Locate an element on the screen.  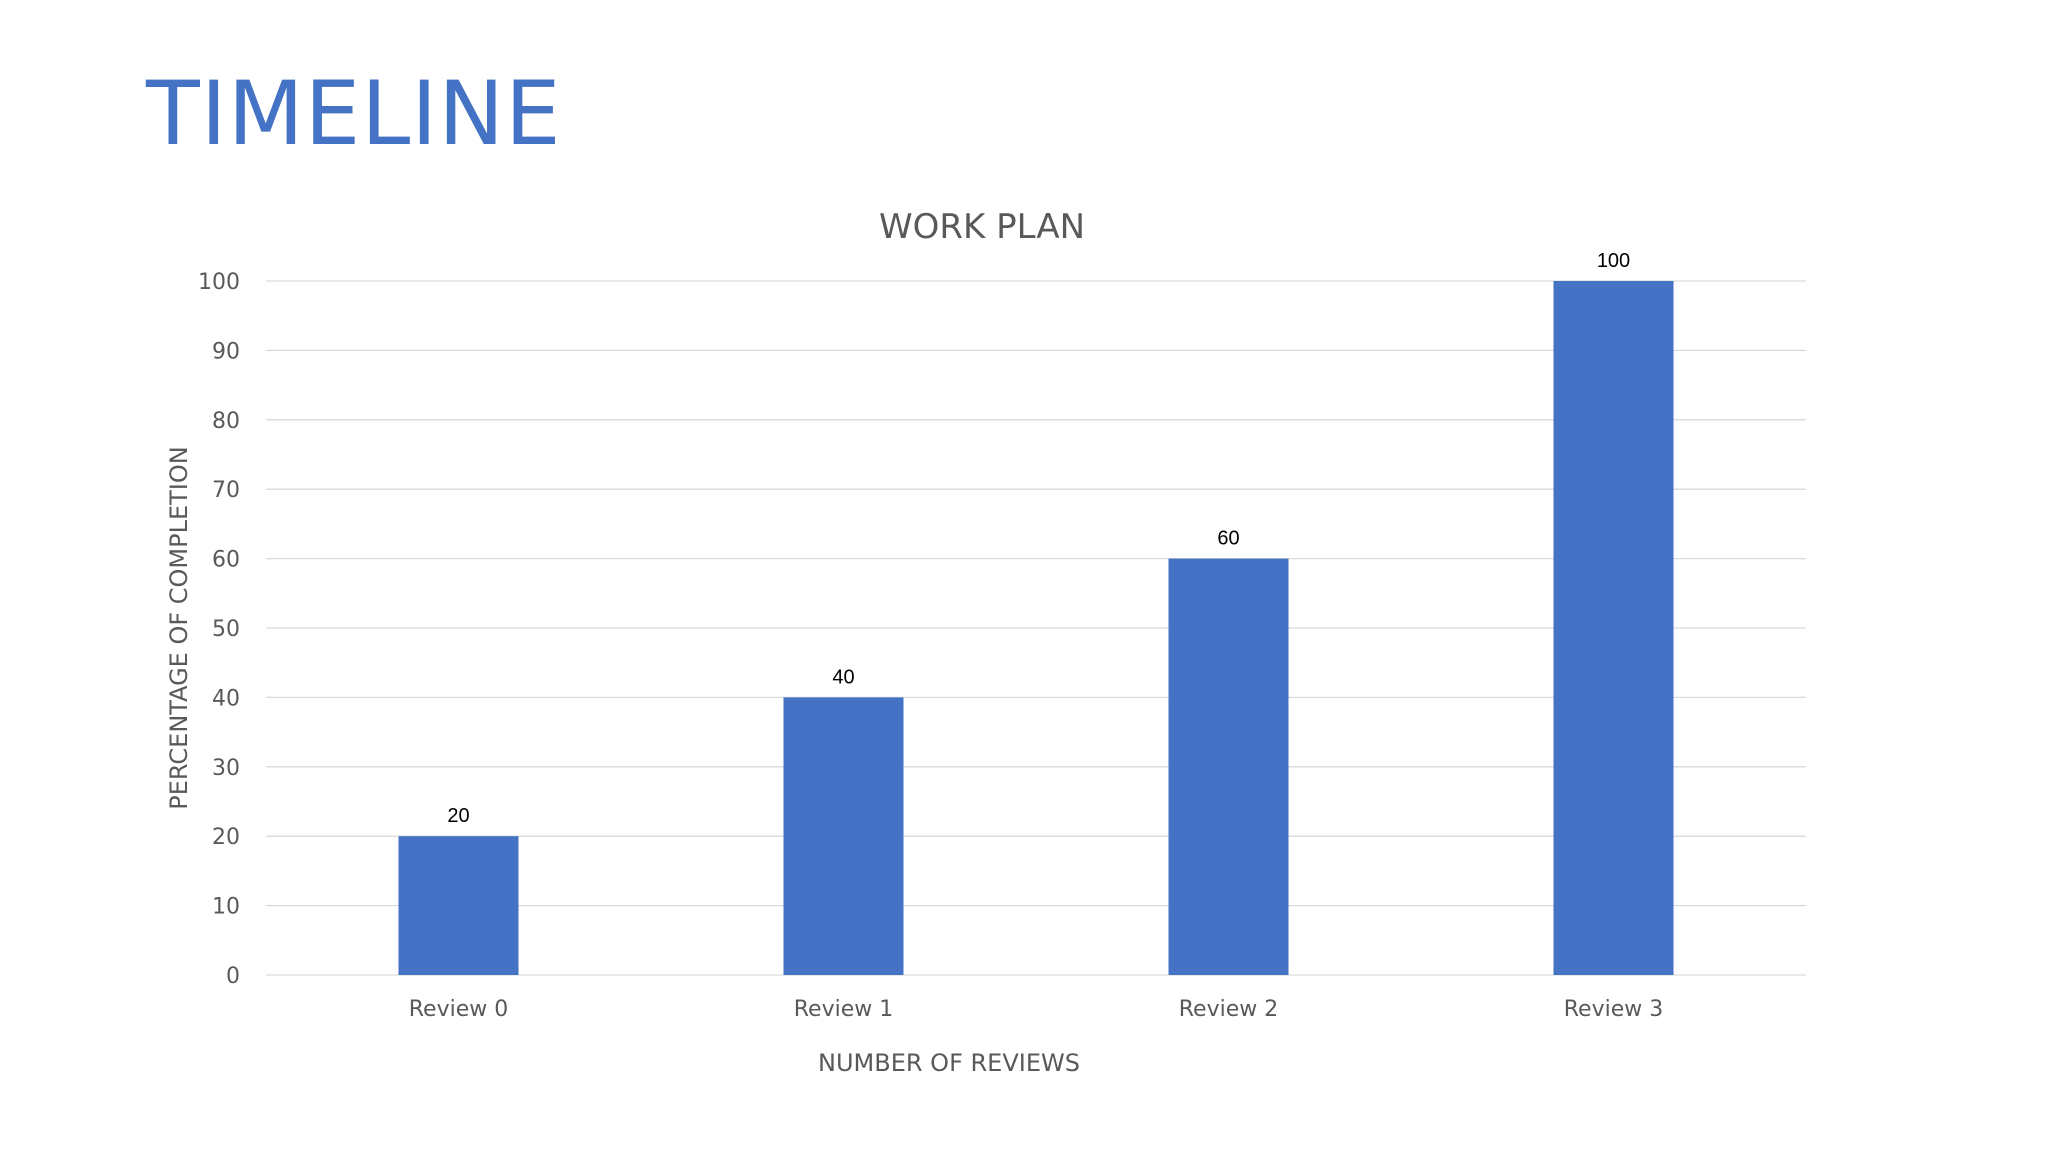
data-label: 60 is located at coordinates (1228, 539).